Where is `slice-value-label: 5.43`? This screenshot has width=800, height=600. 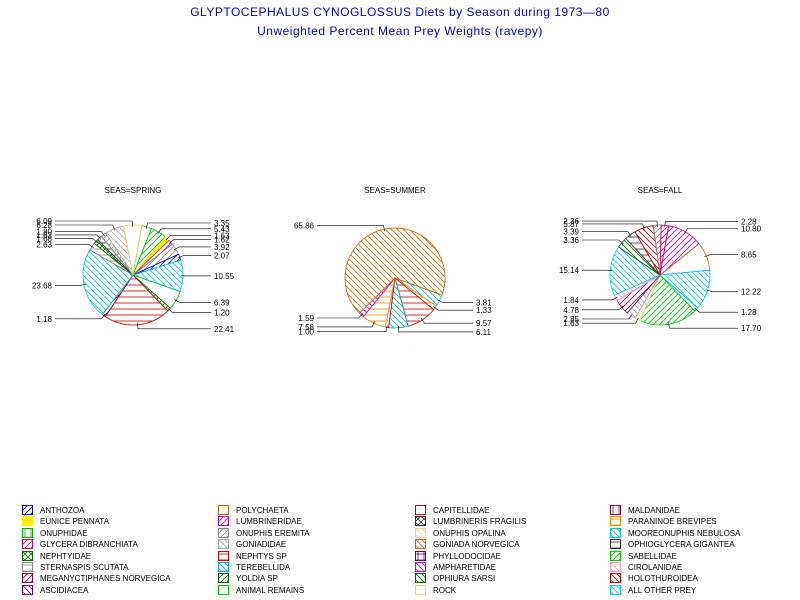
slice-value-label: 5.43 is located at coordinates (222, 229).